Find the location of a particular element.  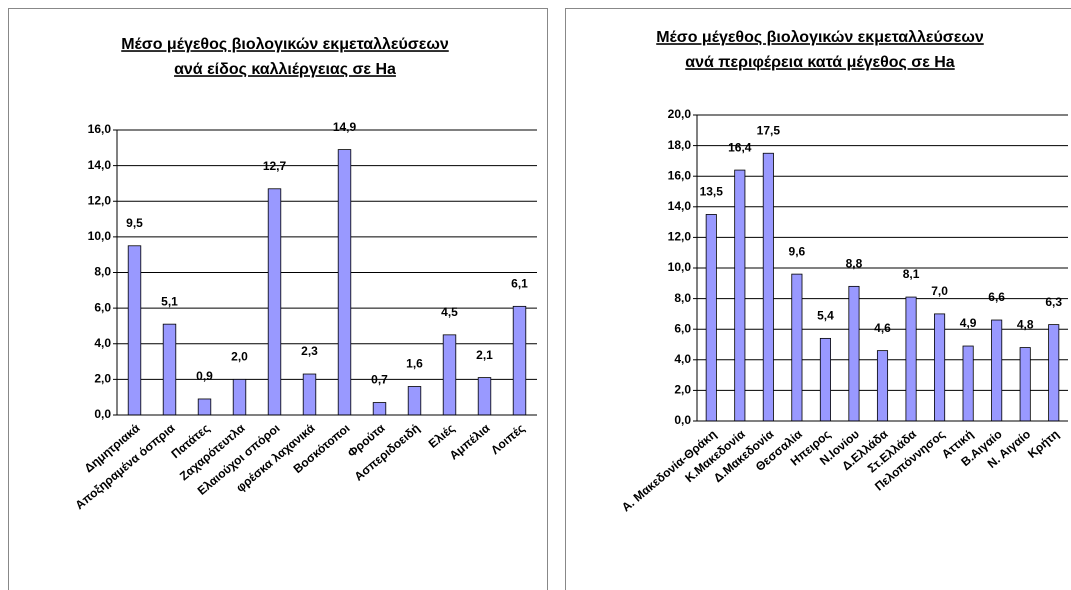

y-tick-label: 20,0 is located at coordinates (680, 114).